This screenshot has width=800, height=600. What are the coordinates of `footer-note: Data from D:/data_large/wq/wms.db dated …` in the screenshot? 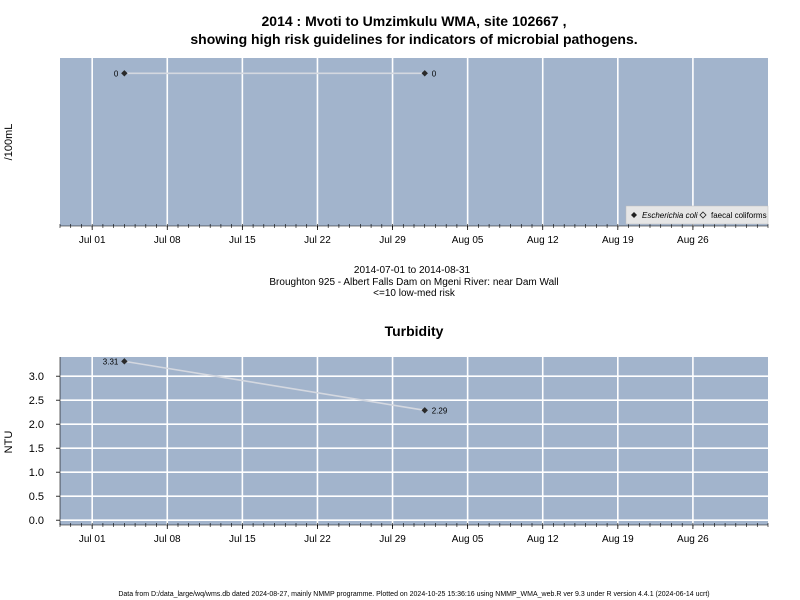 It's located at (413, 594).